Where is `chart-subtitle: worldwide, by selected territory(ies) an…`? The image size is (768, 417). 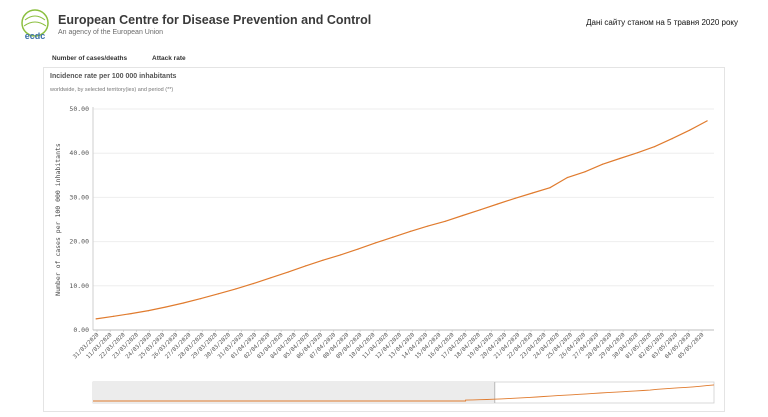 chart-subtitle: worldwide, by selected territory(ies) an… is located at coordinates (112, 90).